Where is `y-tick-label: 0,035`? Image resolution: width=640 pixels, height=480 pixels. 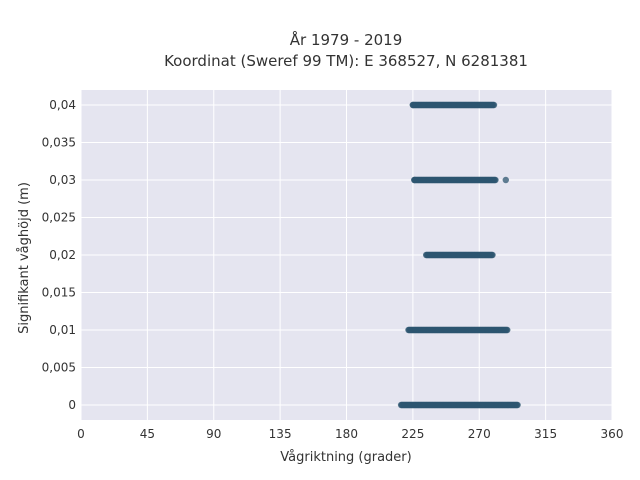 y-tick-label: 0,035 is located at coordinates (59, 143).